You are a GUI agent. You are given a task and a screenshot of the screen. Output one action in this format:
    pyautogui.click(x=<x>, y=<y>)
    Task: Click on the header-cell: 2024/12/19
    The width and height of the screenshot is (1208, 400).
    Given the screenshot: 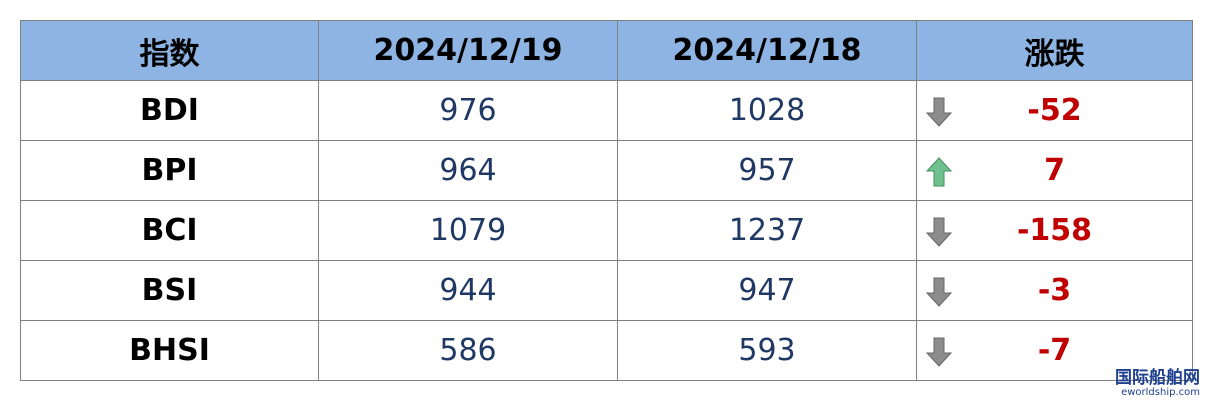 What is the action you would take?
    pyautogui.click(x=468, y=50)
    